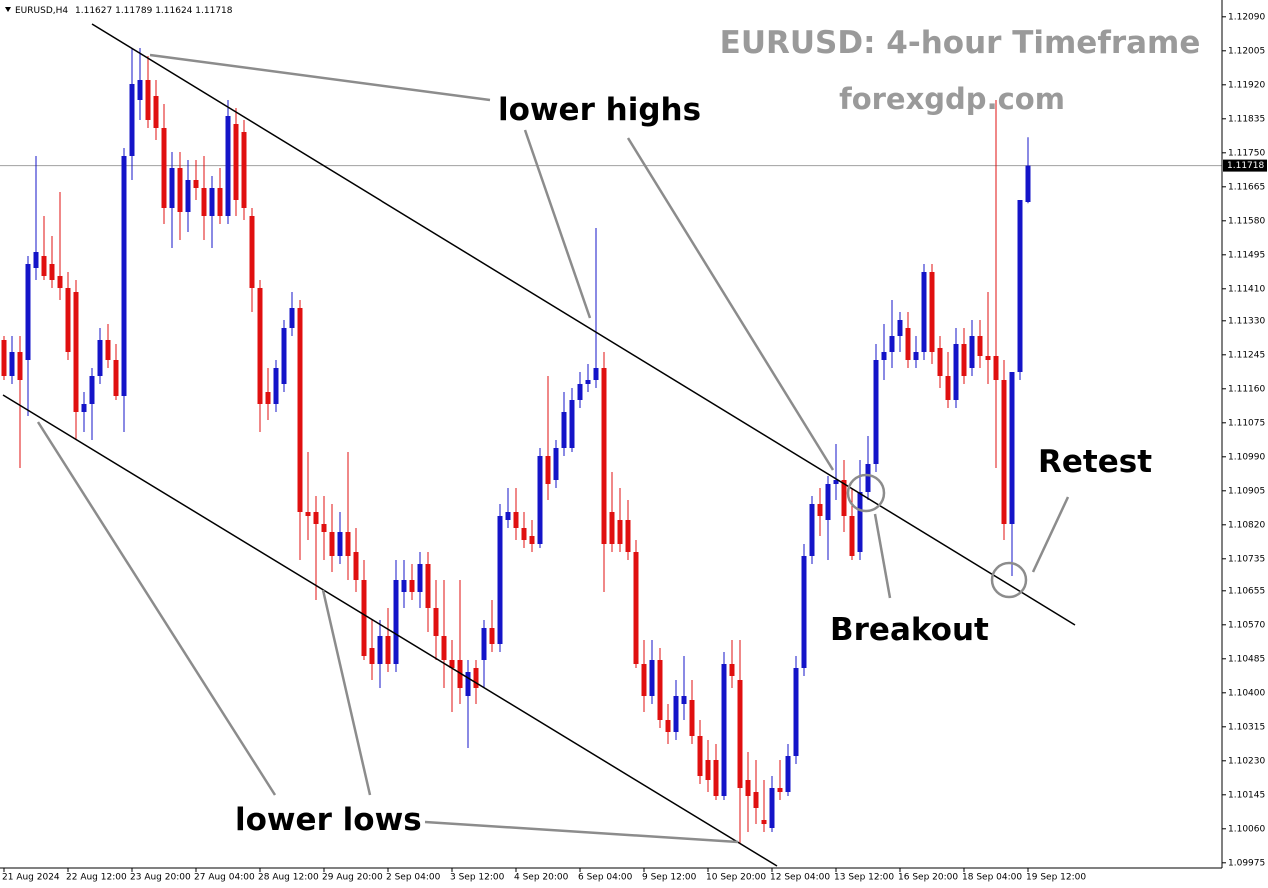  Describe the element at coordinates (8, 9) in the screenshot. I see `menu-triangle` at that location.